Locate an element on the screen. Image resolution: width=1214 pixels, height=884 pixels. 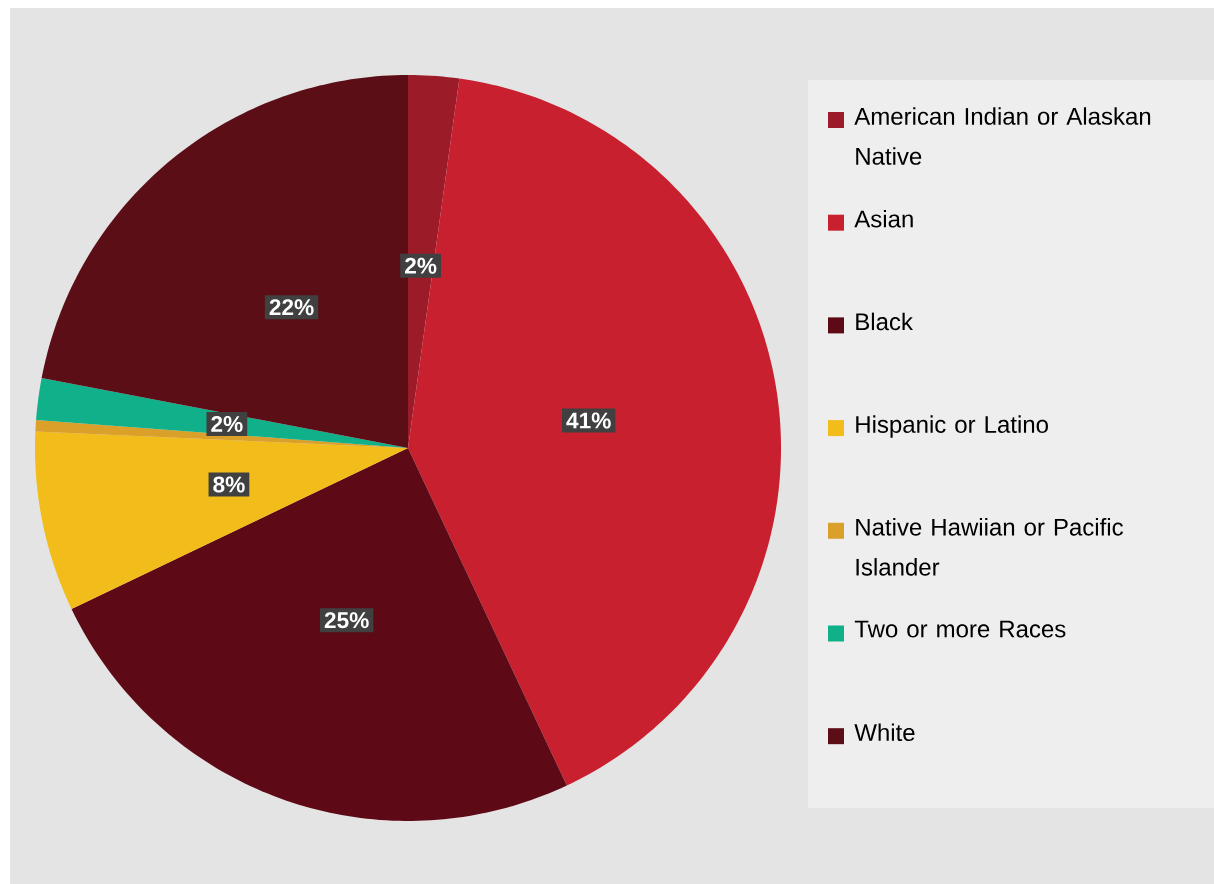
data-label: 25% is located at coordinates (346, 620).